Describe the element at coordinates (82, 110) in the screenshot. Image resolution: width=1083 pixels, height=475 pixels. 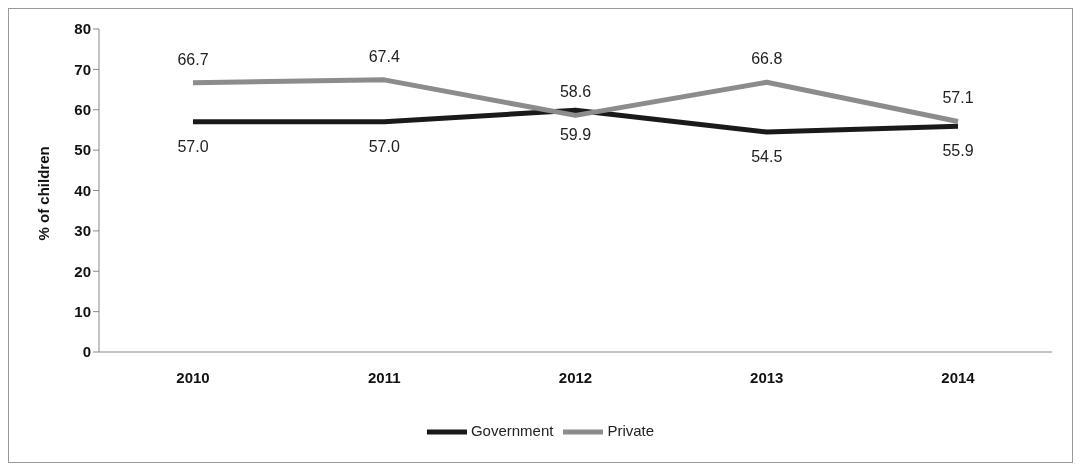
I see `y-tick-label: 60` at that location.